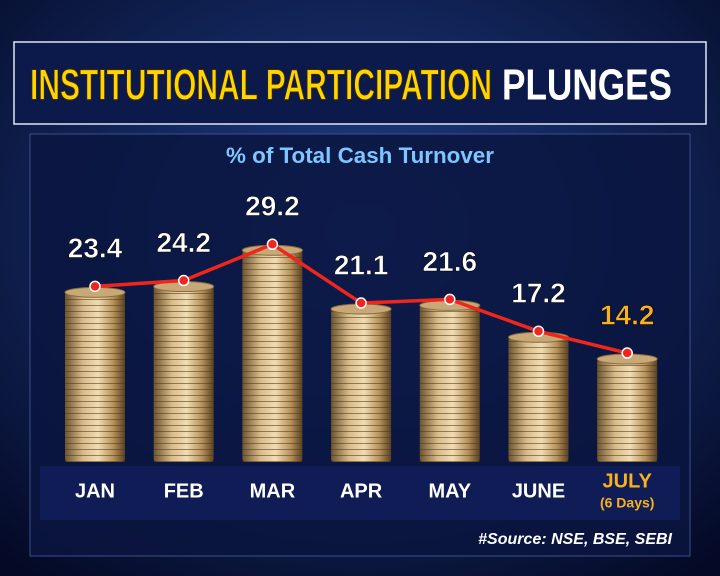  What do you see at coordinates (95, 248) in the screenshot?
I see `value-label: 23.4` at bounding box center [95, 248].